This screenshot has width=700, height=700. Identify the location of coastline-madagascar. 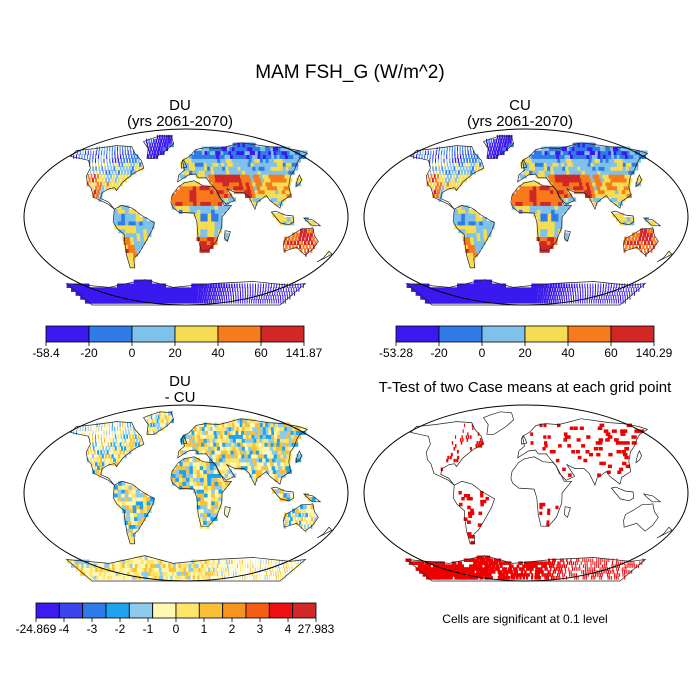
(567, 236).